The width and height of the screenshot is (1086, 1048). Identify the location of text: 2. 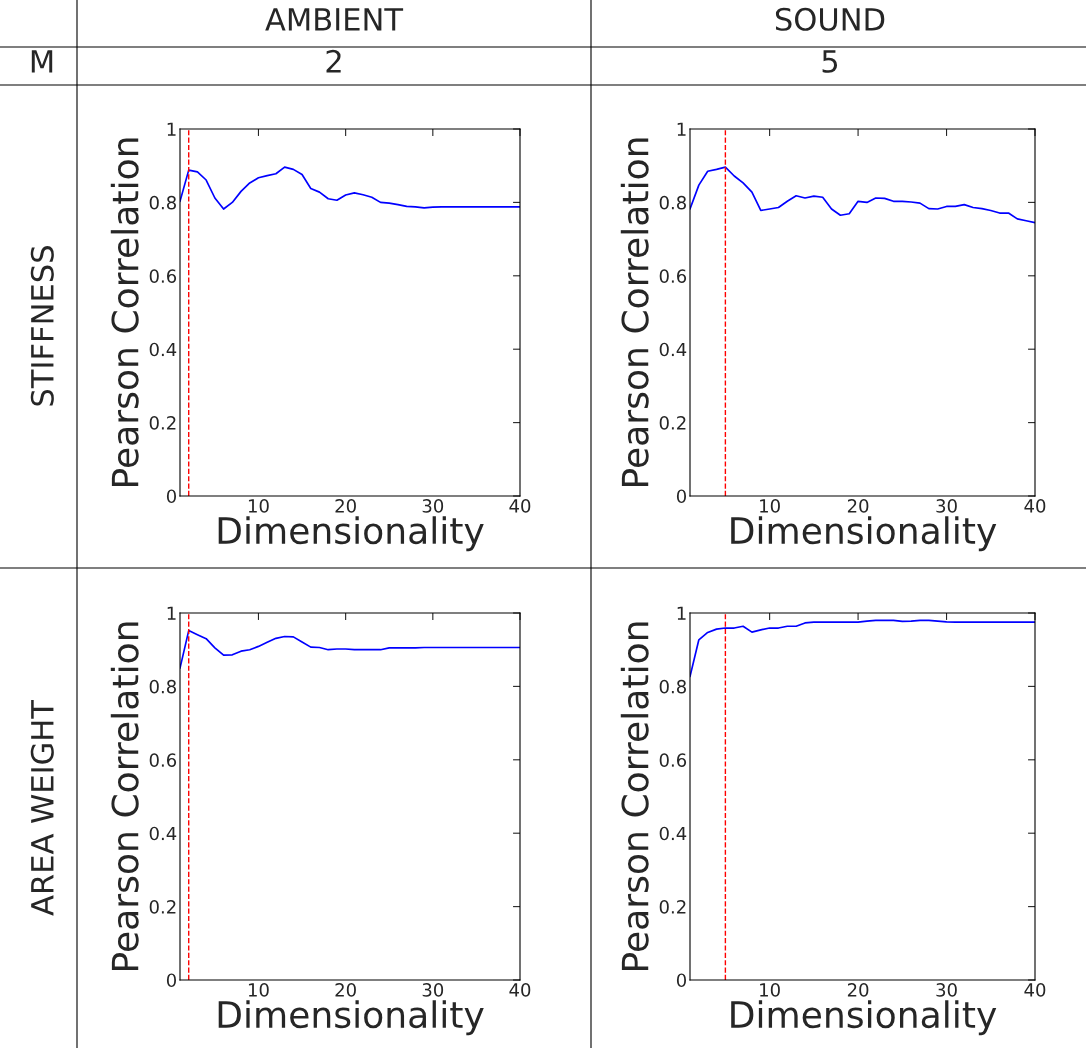
(333, 61).